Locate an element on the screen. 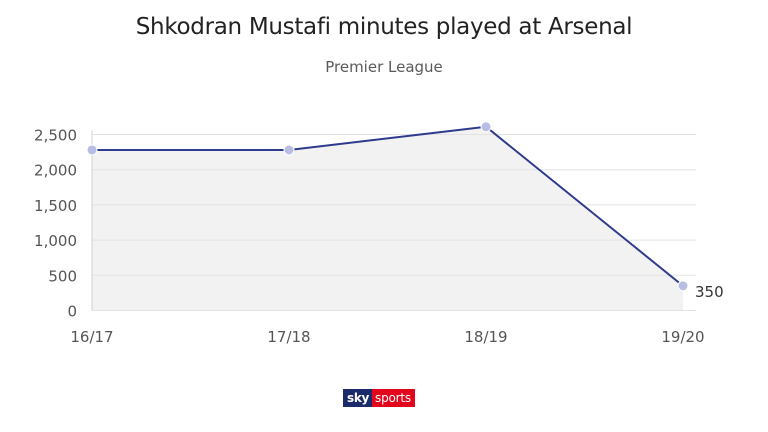  x-tick-label: 16/17 is located at coordinates (91, 337).